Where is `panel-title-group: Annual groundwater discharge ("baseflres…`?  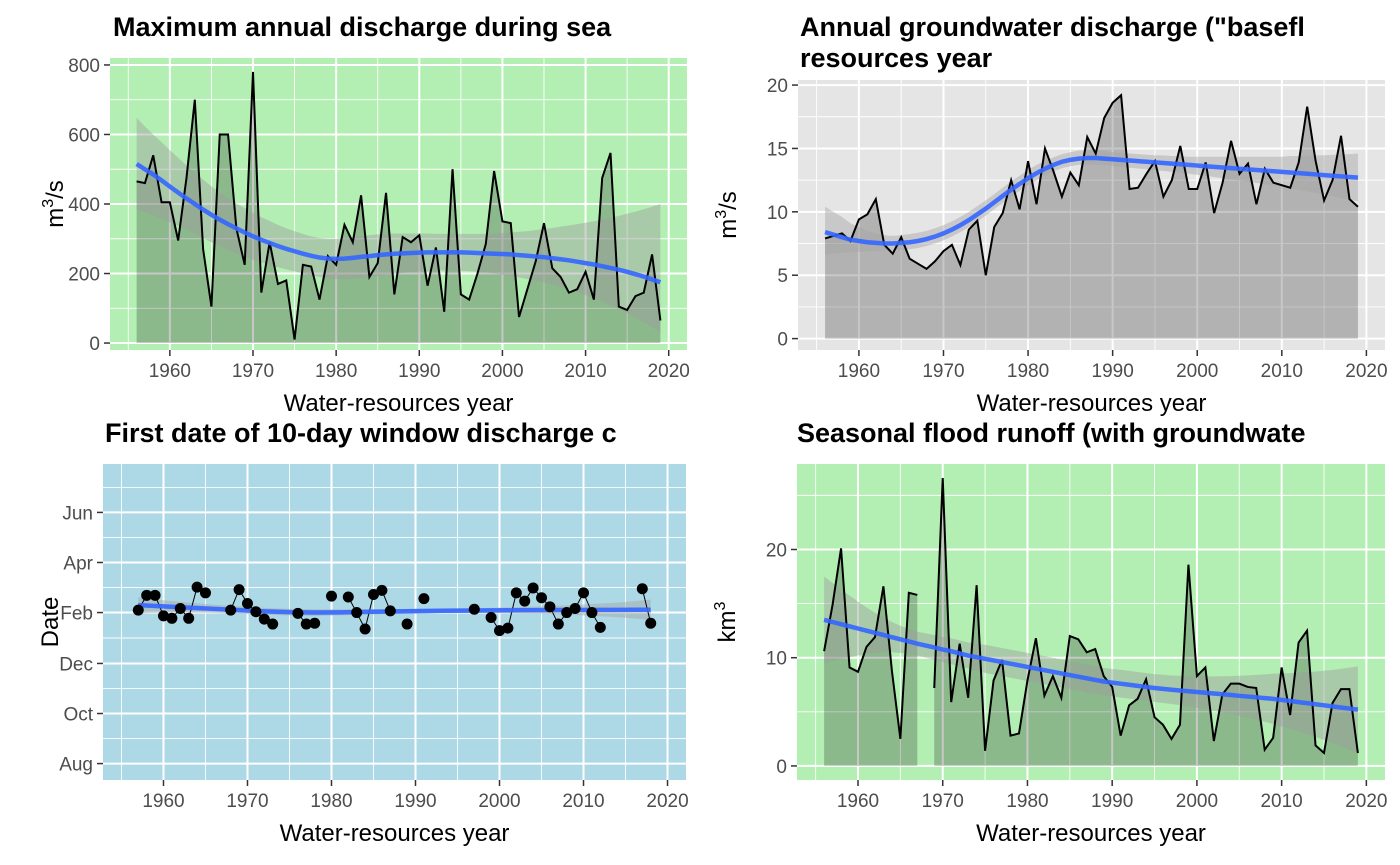
panel-title-group: Annual groundwater discharge ("baseflres… is located at coordinates (1052, 42).